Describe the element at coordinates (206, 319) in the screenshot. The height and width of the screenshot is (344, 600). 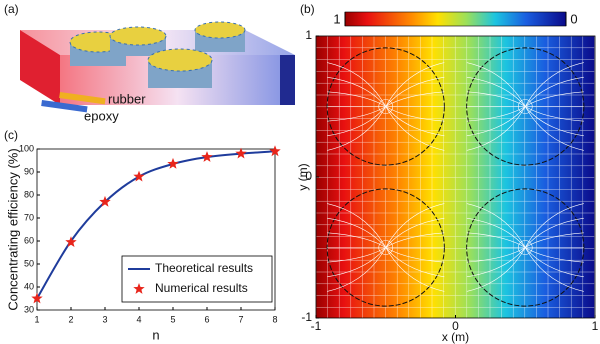
I see `x-tick-label: 6` at that location.